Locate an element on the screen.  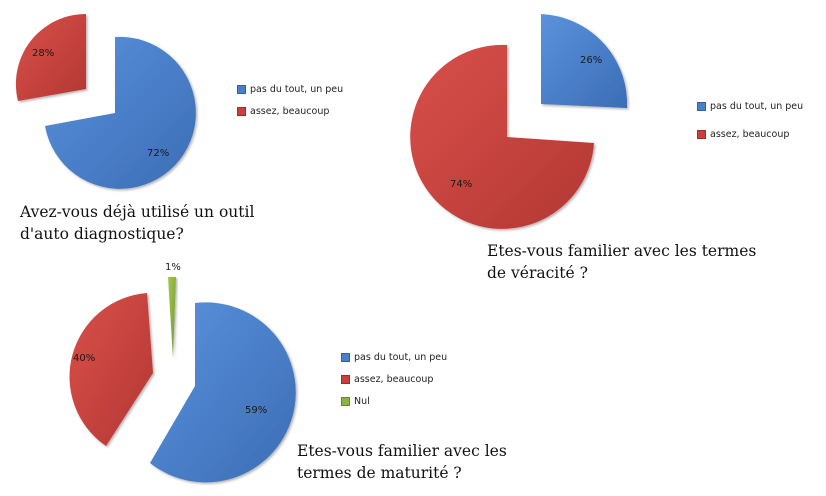
pie-chart-1: 28% 72% is located at coordinates (105, 101).